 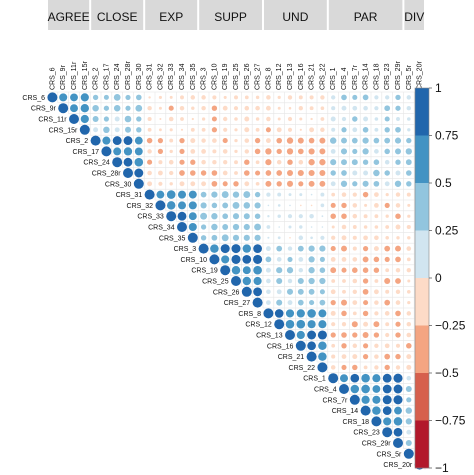 I want to click on row-label-CRS_27: CRS_27, so click(x=237, y=303).